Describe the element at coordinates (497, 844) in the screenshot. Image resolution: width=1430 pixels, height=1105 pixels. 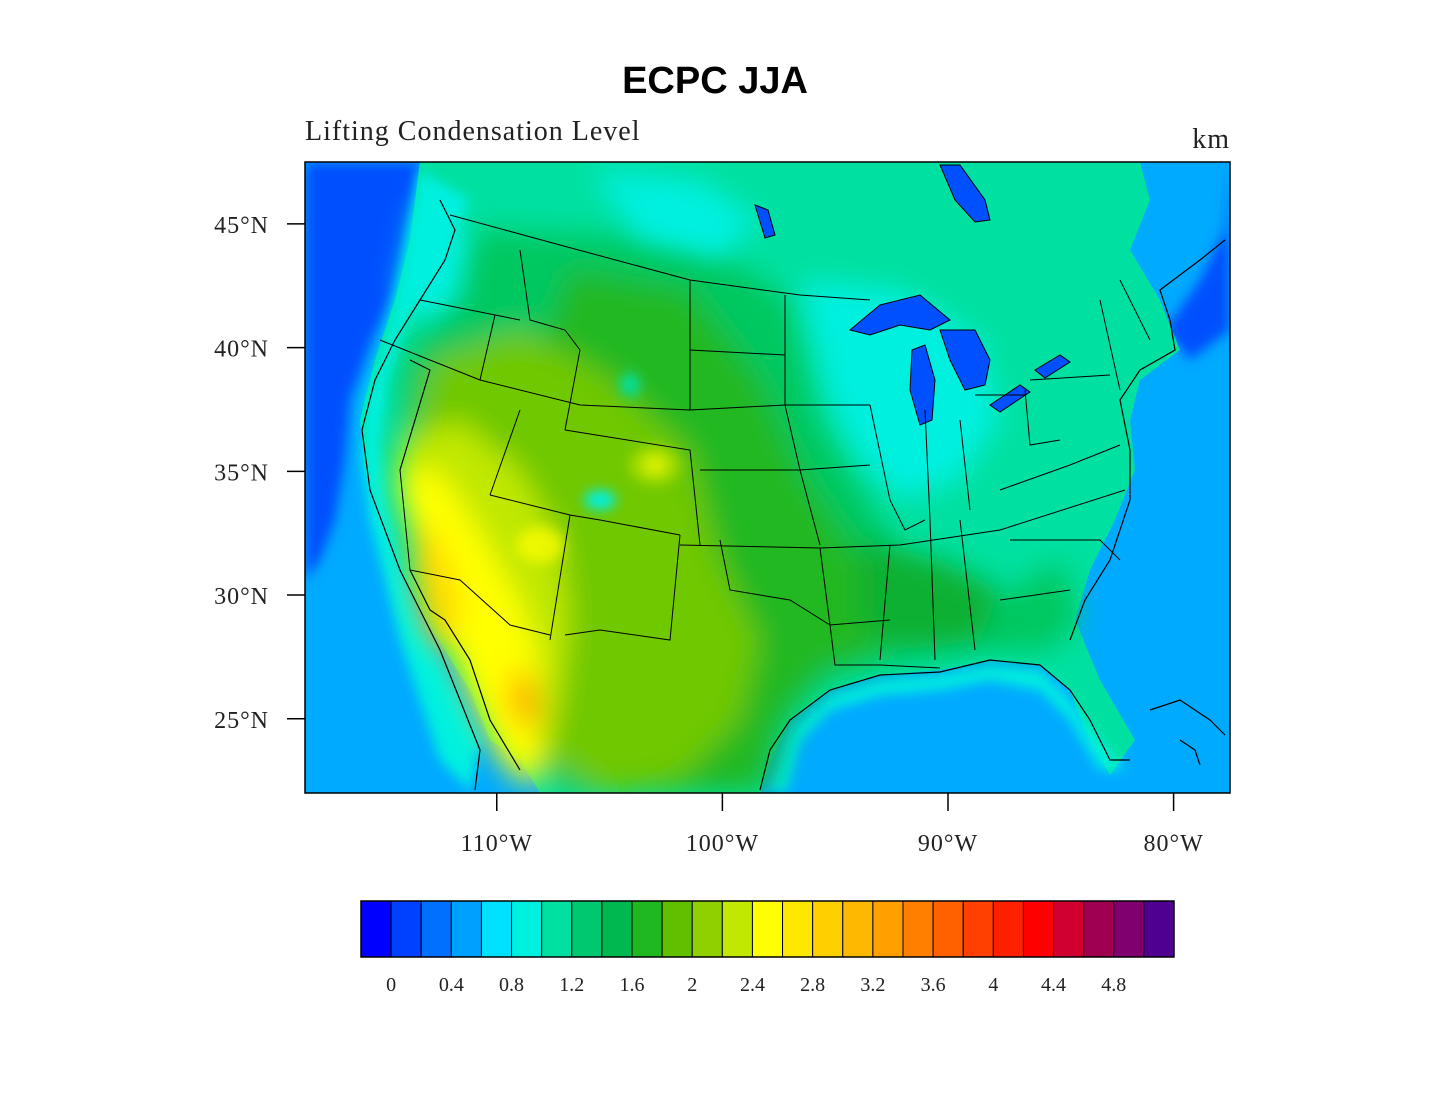
I see `lon-tick-label: 110°W` at that location.